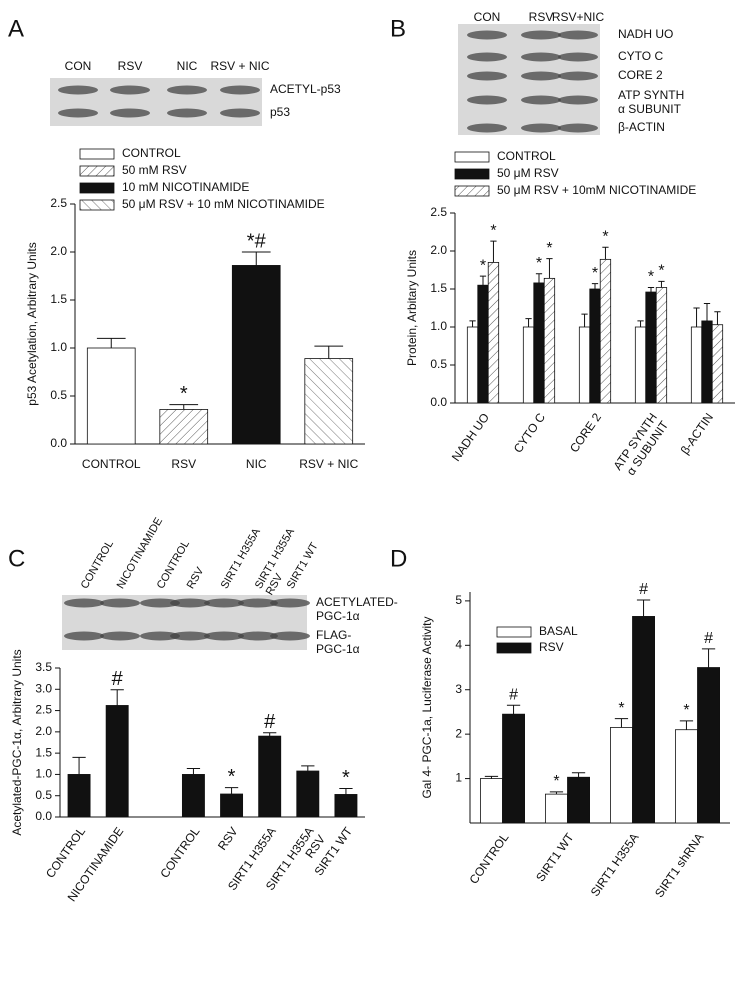  Describe the element at coordinates (645, 34) in the screenshot. I see `blot-row-label: NADH UO` at that location.